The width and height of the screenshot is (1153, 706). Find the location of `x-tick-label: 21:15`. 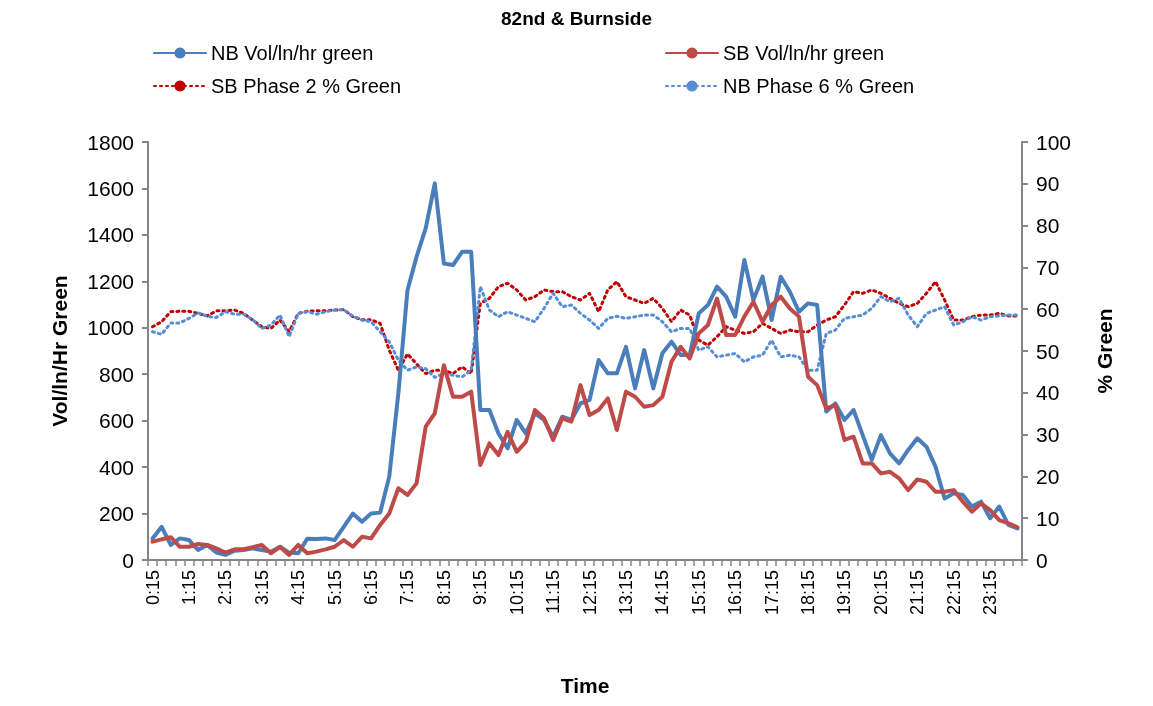

x-tick-label: 21:15 is located at coordinates (917, 593).